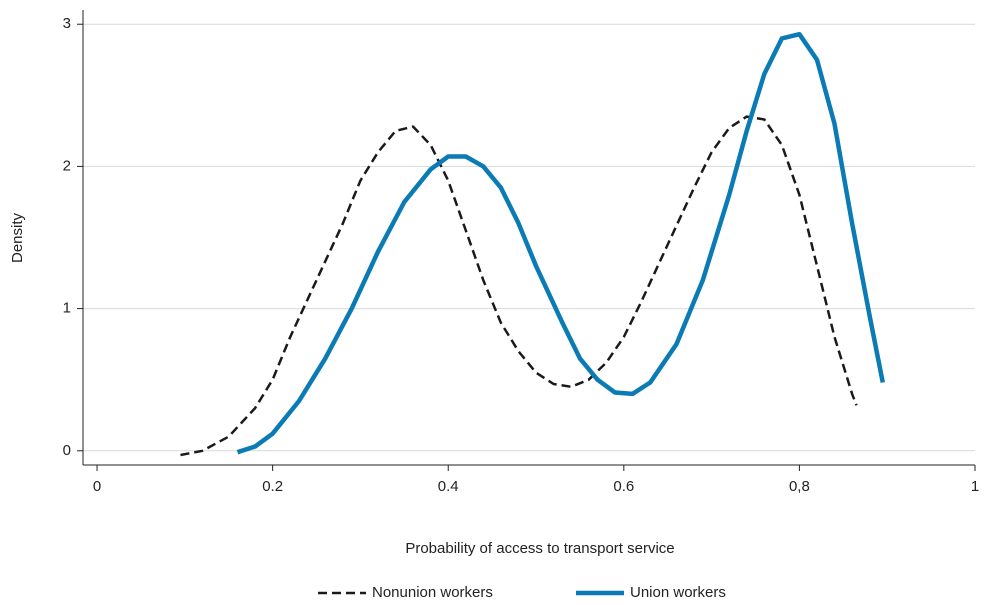 This screenshot has width=986, height=605. Describe the element at coordinates (67, 165) in the screenshot. I see `y-tick-label: 2` at that location.